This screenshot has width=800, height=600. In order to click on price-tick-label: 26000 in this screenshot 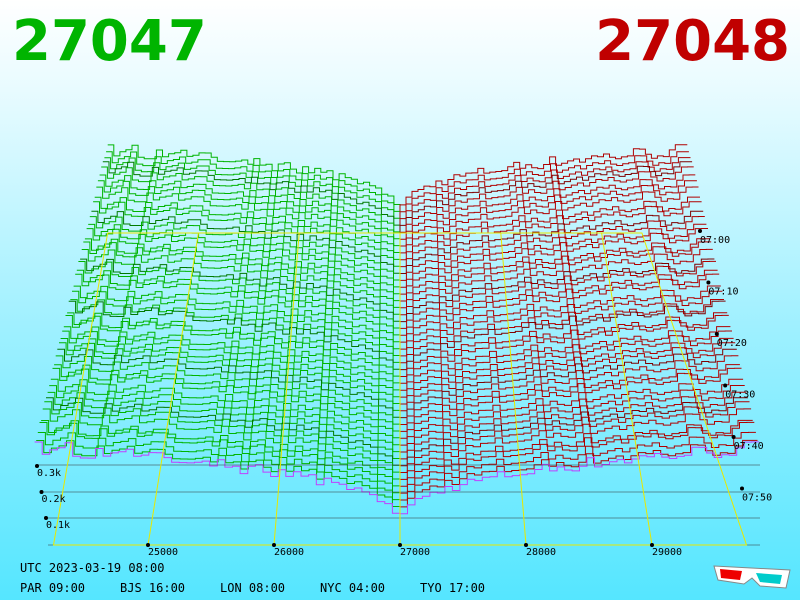, I will do `click(289, 552)`.